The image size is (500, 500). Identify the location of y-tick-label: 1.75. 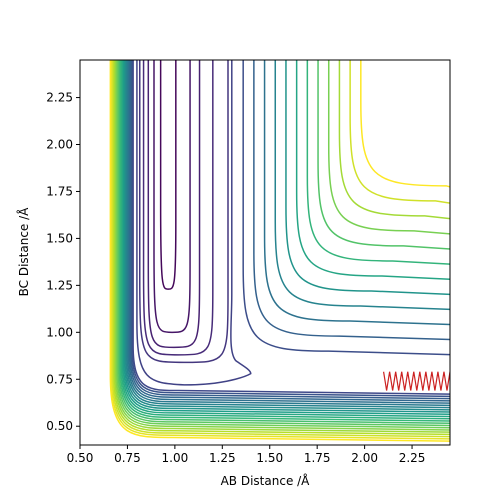
(59, 191).